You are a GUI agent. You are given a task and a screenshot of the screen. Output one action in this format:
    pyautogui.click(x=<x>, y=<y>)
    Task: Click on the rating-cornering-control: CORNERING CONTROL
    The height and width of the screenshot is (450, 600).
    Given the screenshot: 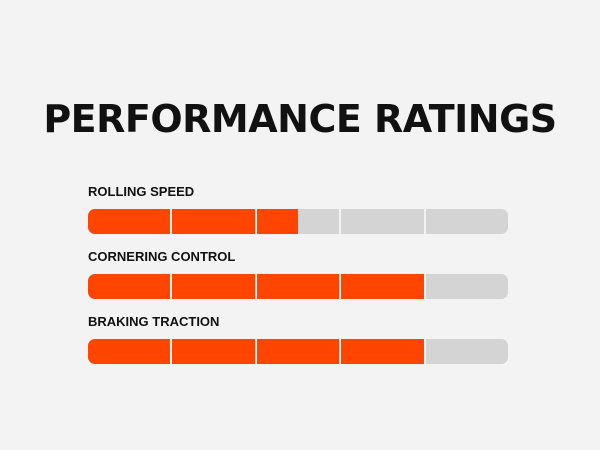 What is the action you would take?
    pyautogui.click(x=298, y=281)
    